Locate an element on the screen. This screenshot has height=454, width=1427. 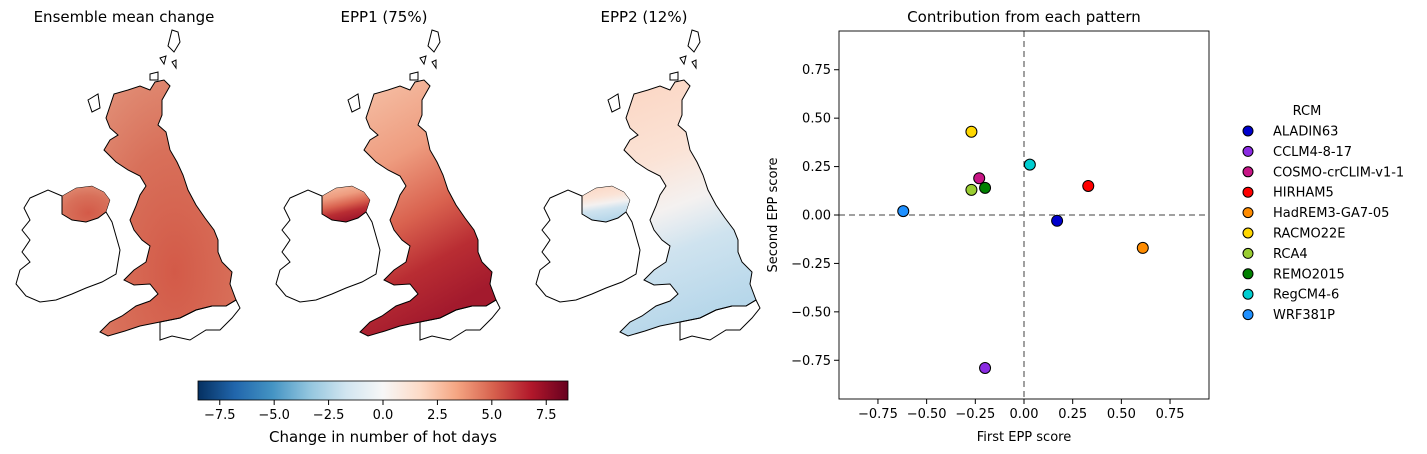
y-tick-label: −0.50 is located at coordinates (811, 312).